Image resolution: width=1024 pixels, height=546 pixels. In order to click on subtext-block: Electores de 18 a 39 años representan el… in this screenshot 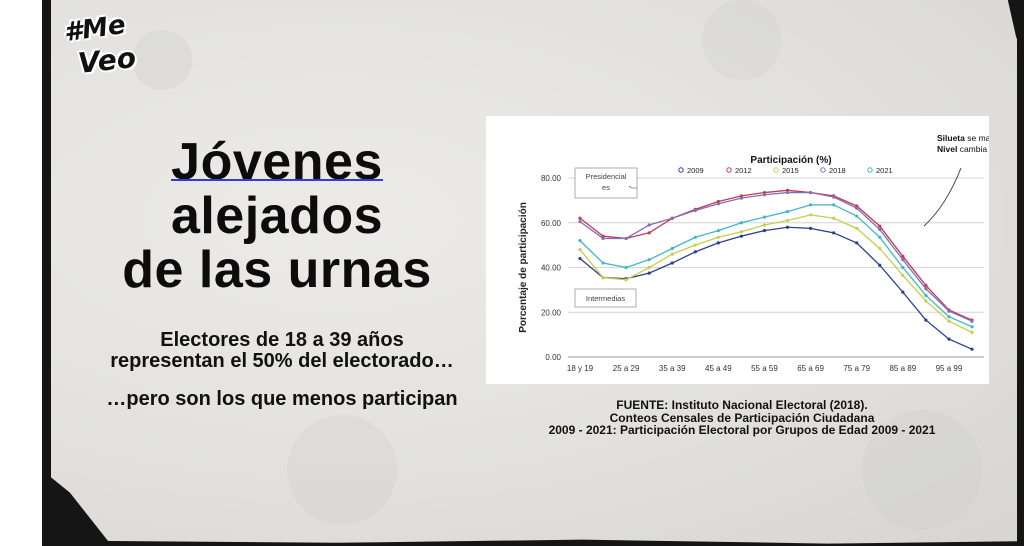, I will do `click(282, 351)`.